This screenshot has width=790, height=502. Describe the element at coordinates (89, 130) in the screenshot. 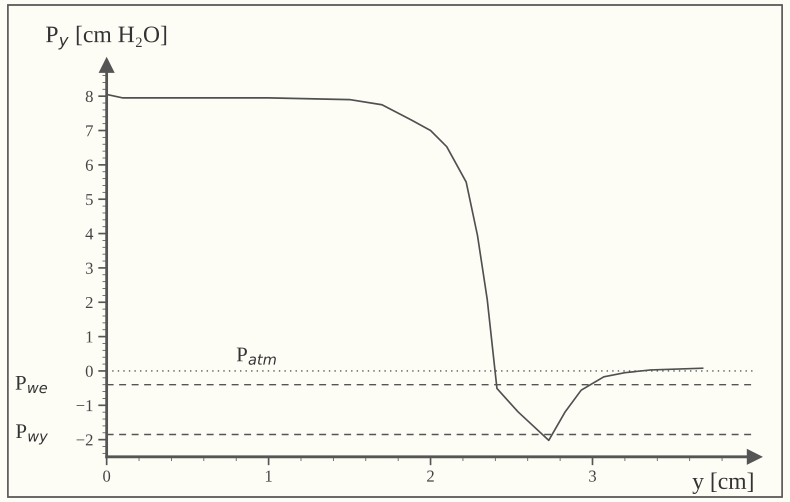

I see `y-tick-label: 7` at that location.